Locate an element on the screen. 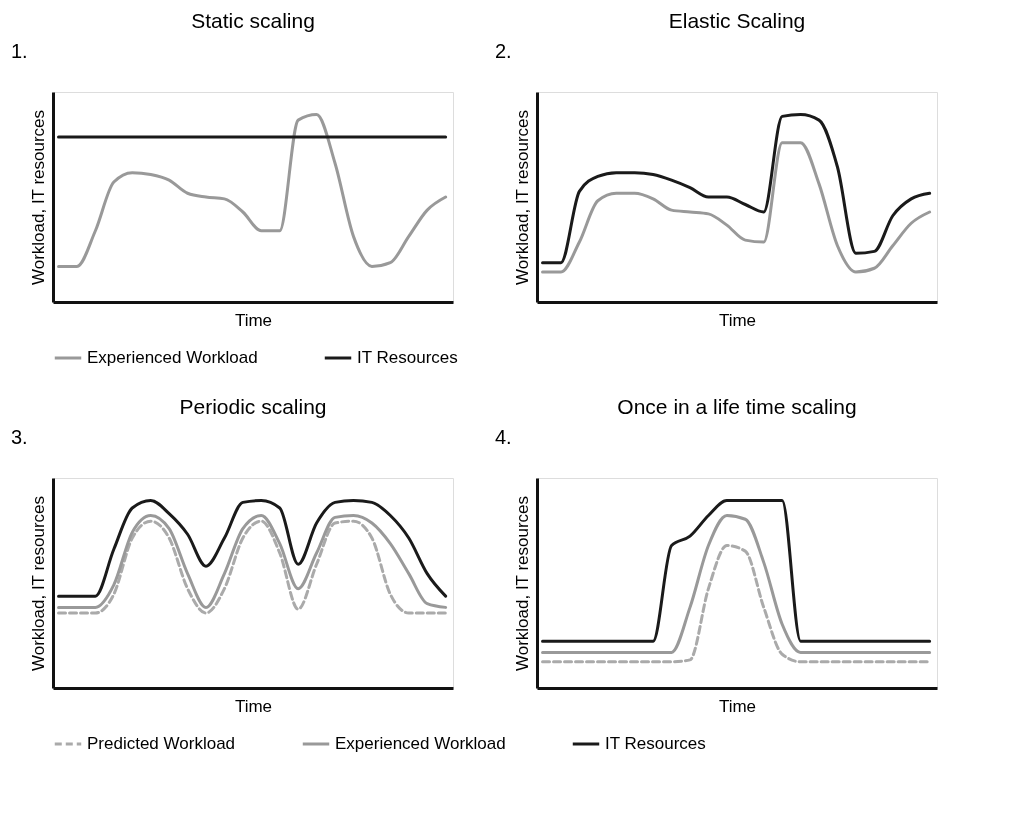  chart-title: Once in a life time scaling is located at coordinates (737, 406).